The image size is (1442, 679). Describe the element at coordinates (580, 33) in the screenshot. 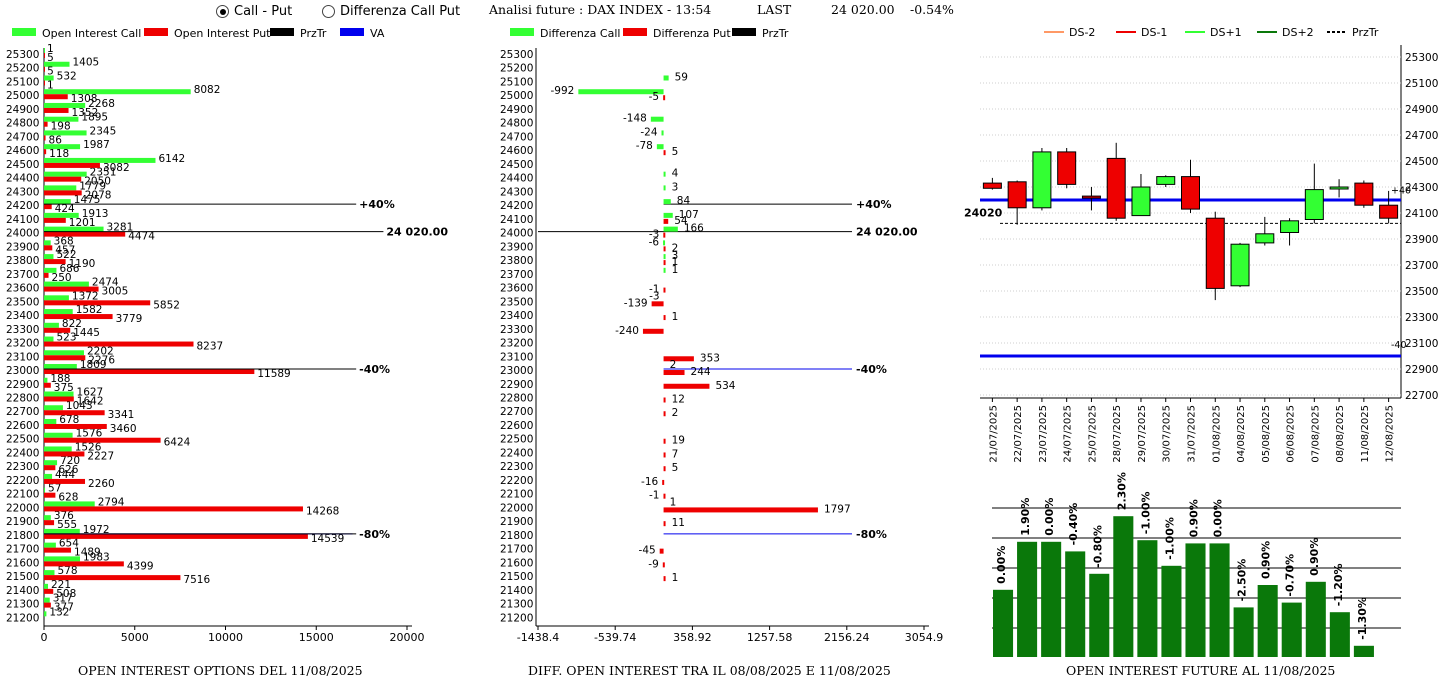

I see `legend-label-0: Differenza Call` at that location.